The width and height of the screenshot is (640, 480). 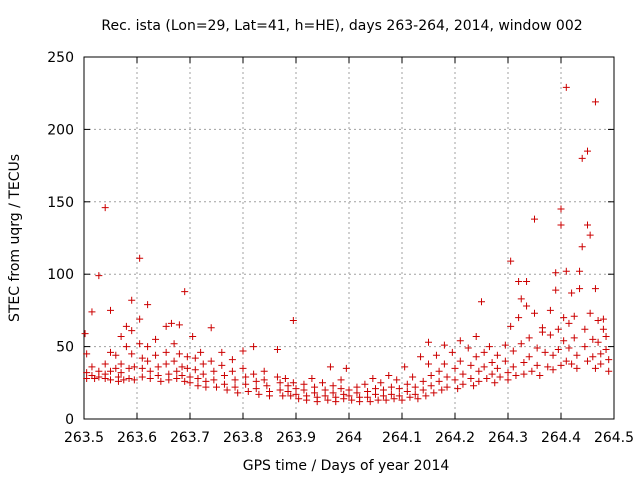 What do you see at coordinates (60, 203) in the screenshot?
I see `y-tick-label: 150` at bounding box center [60, 203].